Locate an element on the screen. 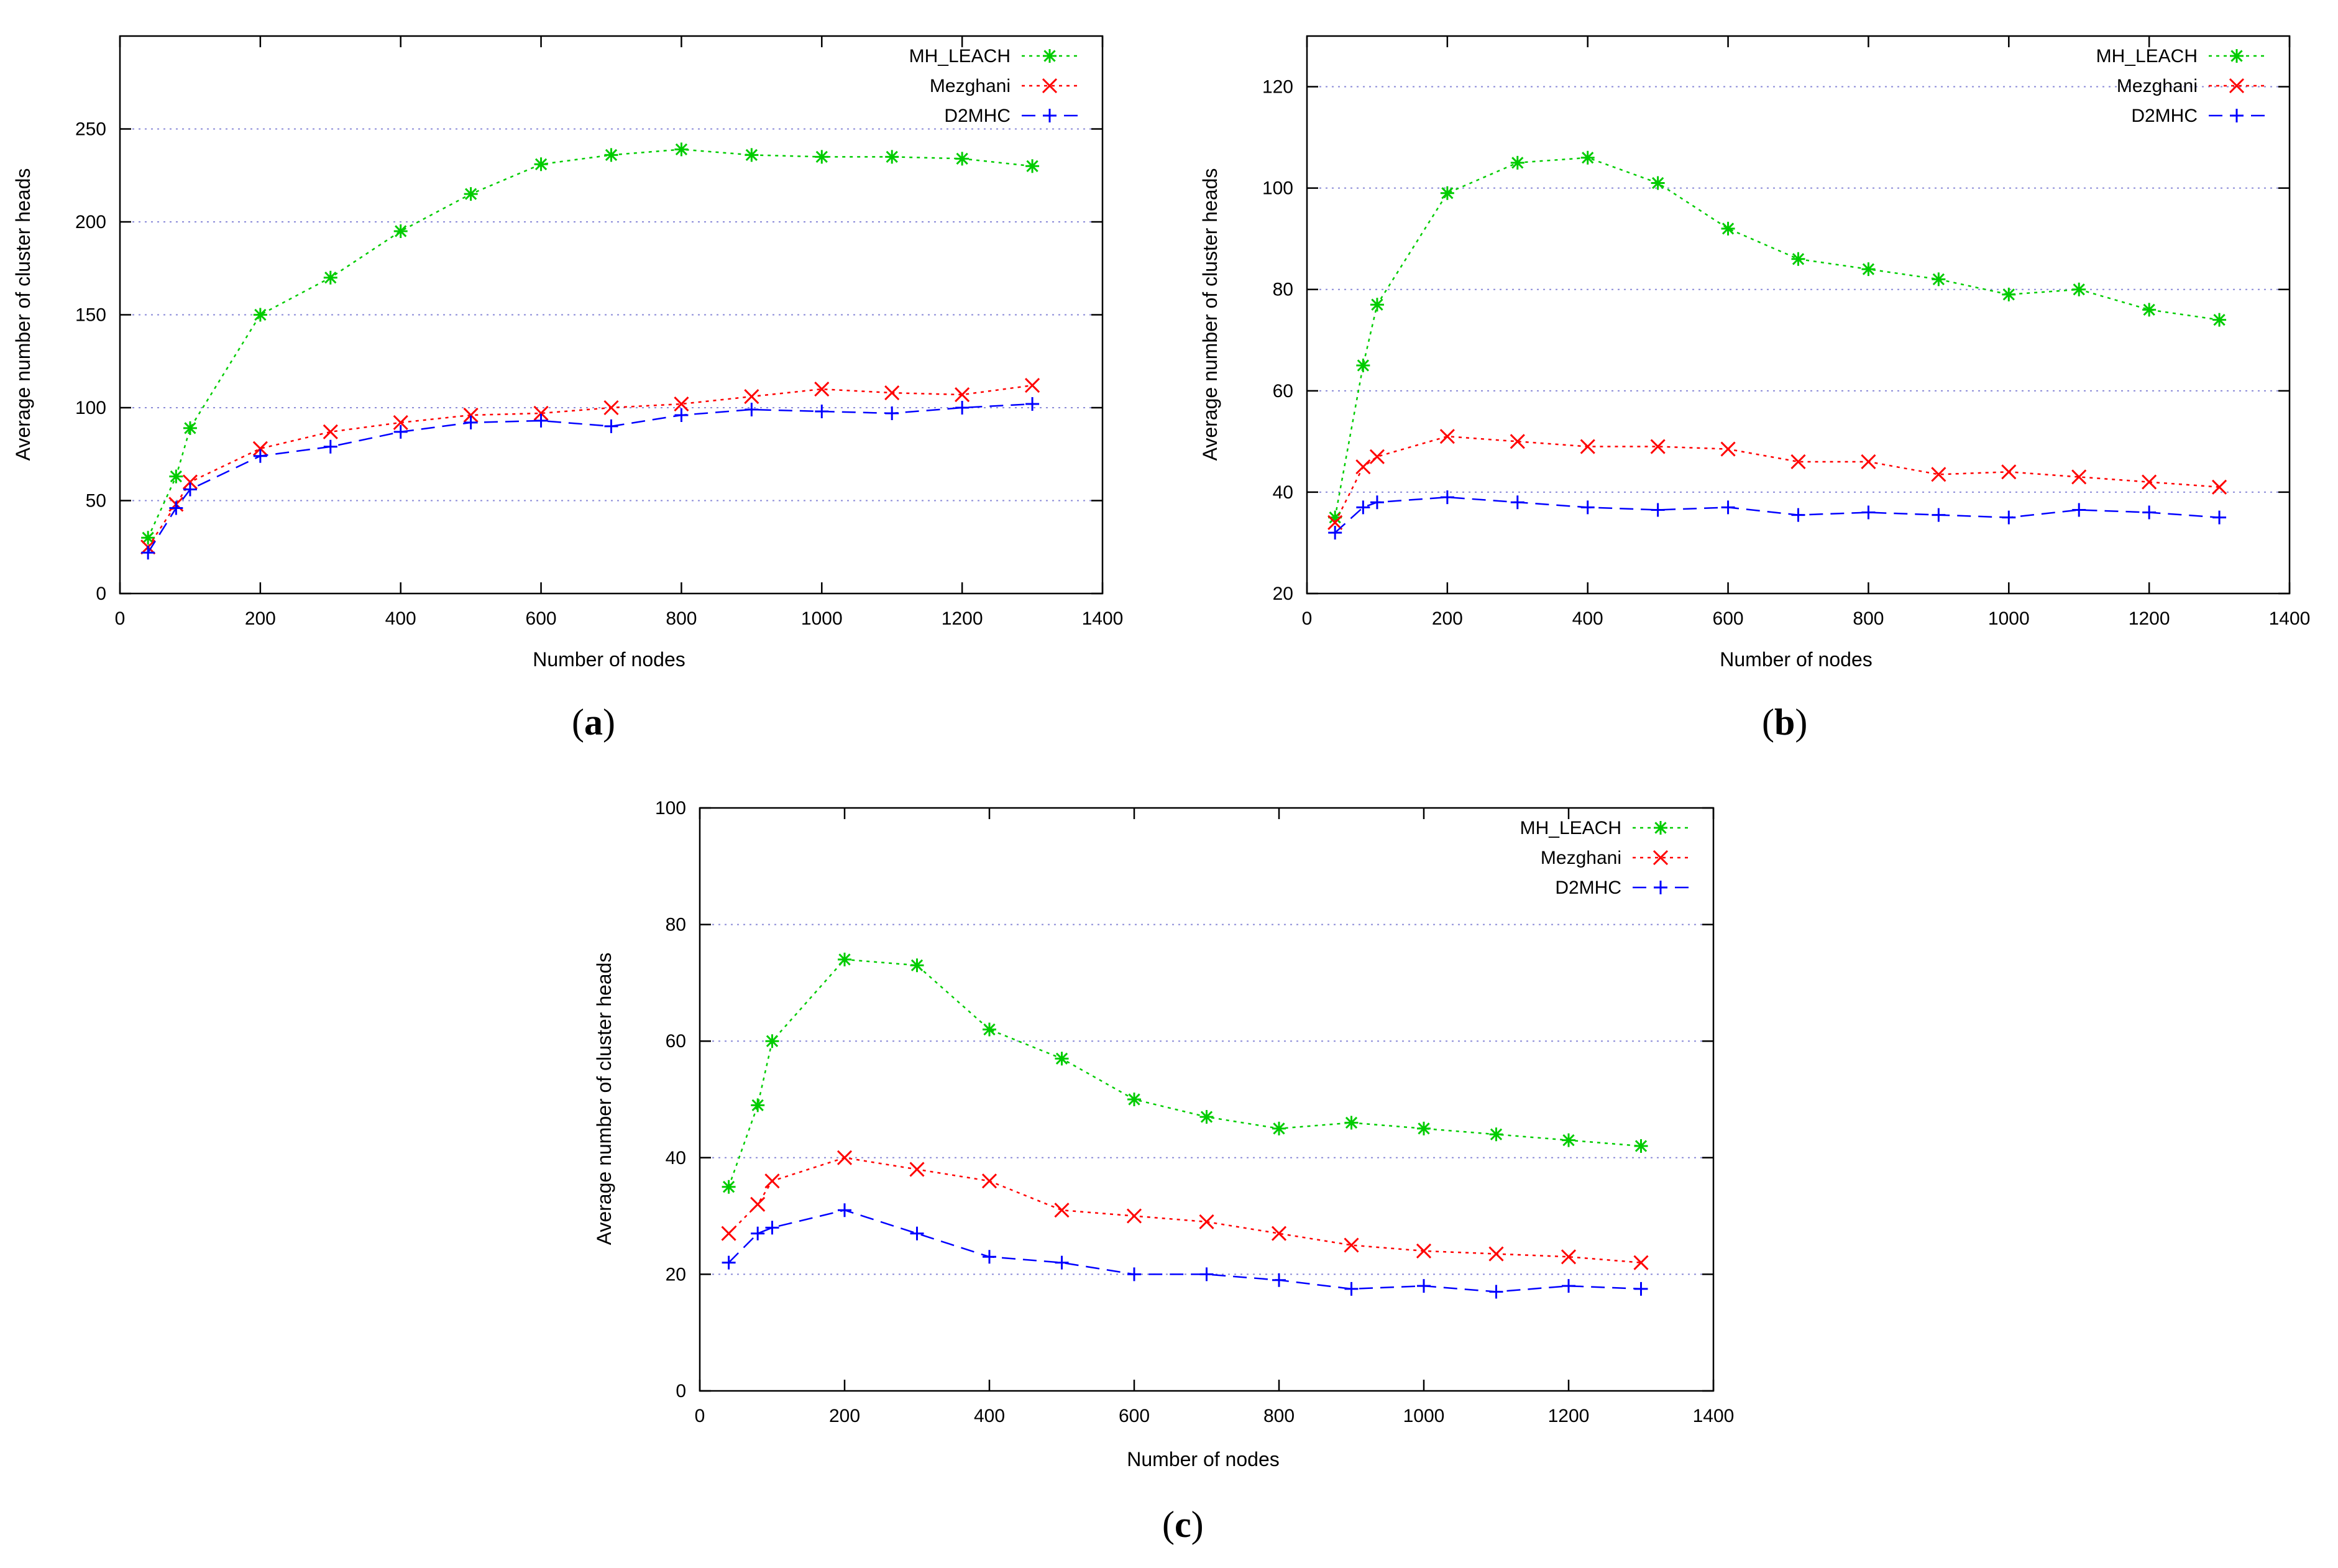 Image resolution: width=2338 pixels, height=1568 pixels. x-axis-title: Number of nodes is located at coordinates (1796, 659).